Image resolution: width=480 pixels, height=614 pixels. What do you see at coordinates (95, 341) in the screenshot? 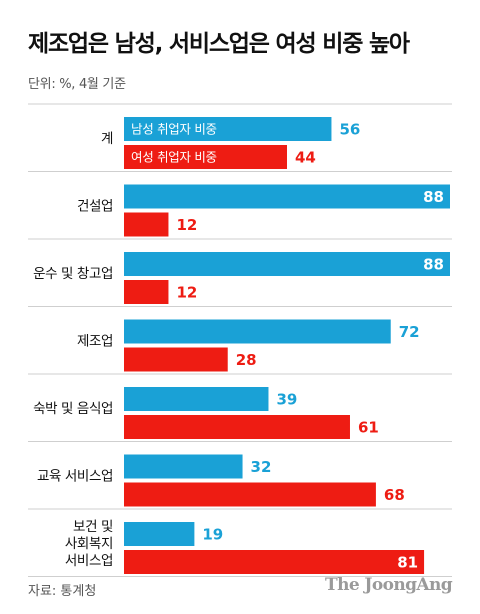
I see `category-label: 제조업` at bounding box center [95, 341].